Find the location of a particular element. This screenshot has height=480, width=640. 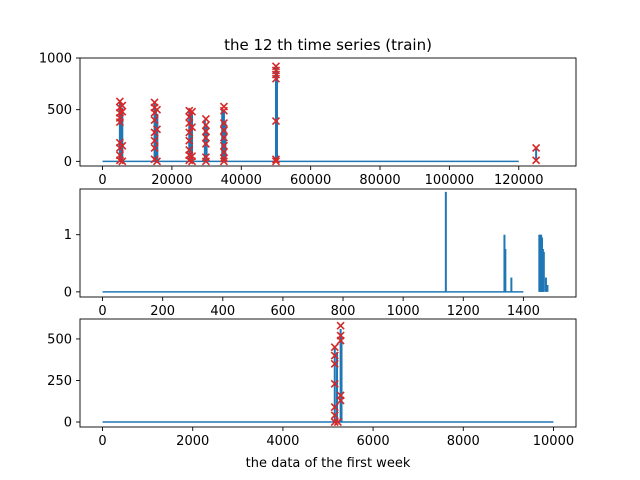

x-axis-label: the data of the first week is located at coordinates (328, 463).